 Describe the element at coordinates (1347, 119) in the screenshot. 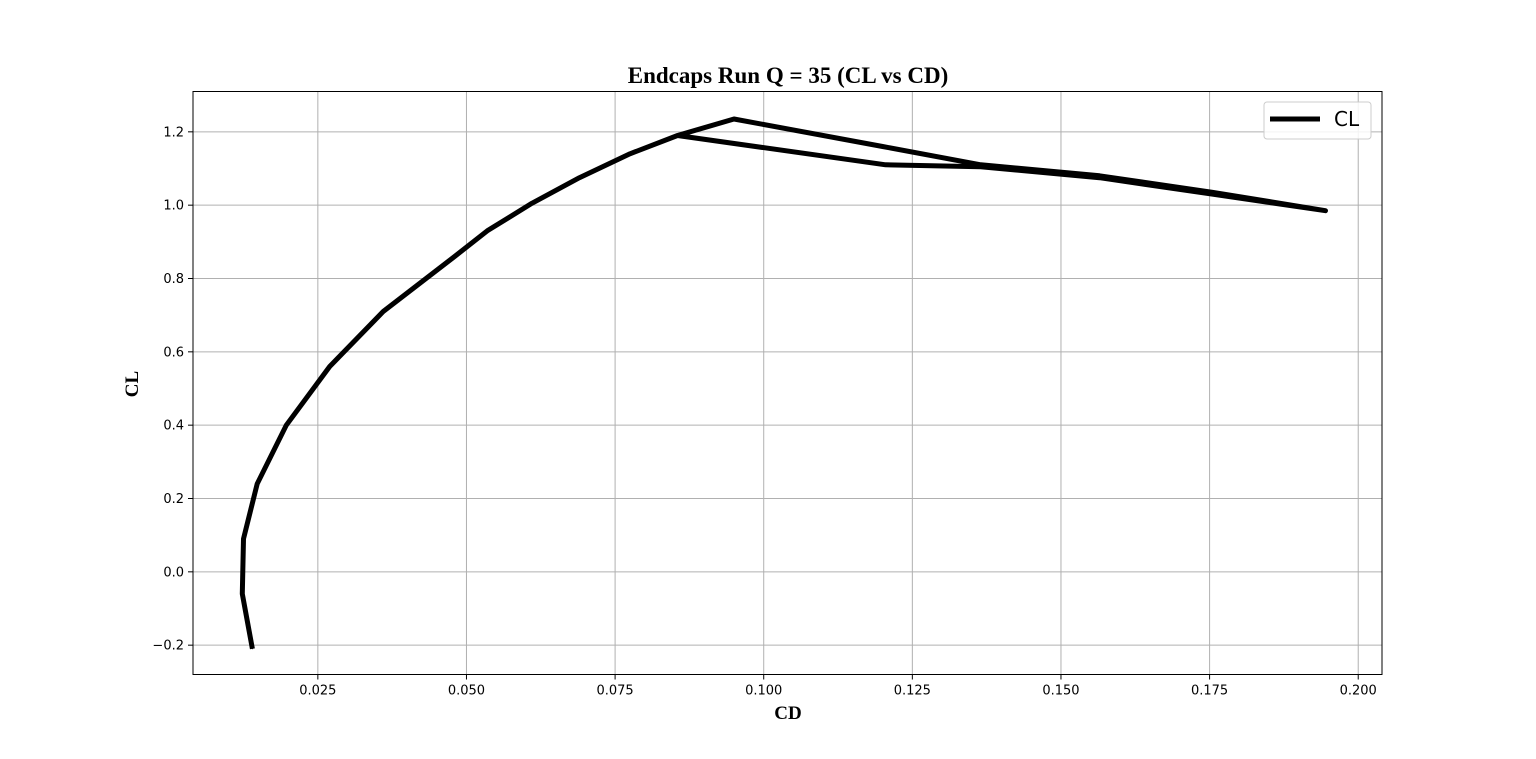

I see `legend-label-cl: CL` at that location.